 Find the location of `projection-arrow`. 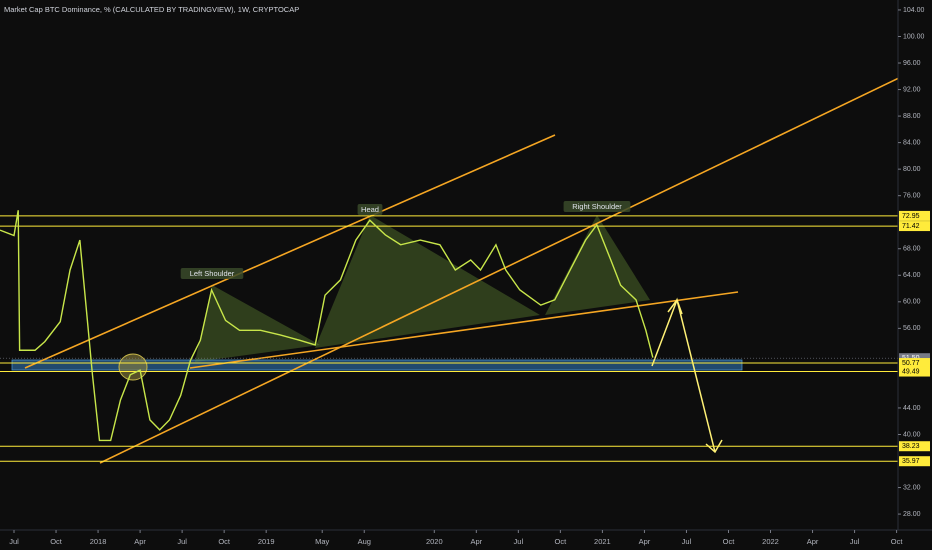

projection-arrow is located at coordinates (683, 375).